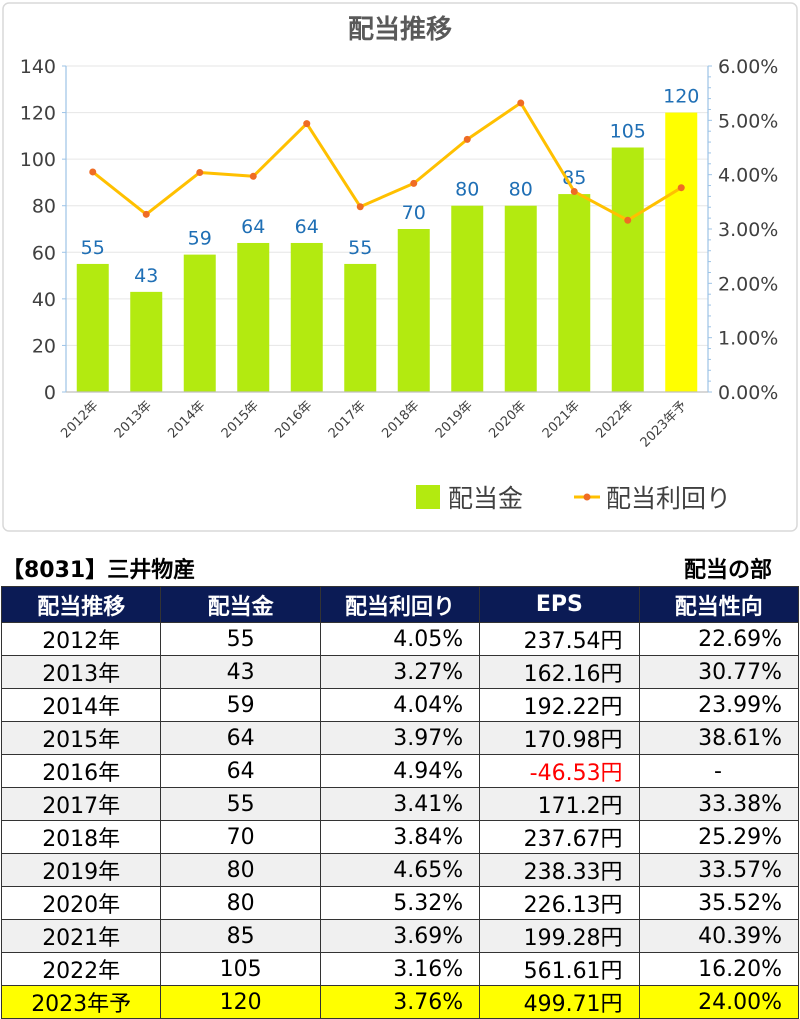  Describe the element at coordinates (81, 1002) in the screenshot. I see `cell-year: 2023年予` at that location.